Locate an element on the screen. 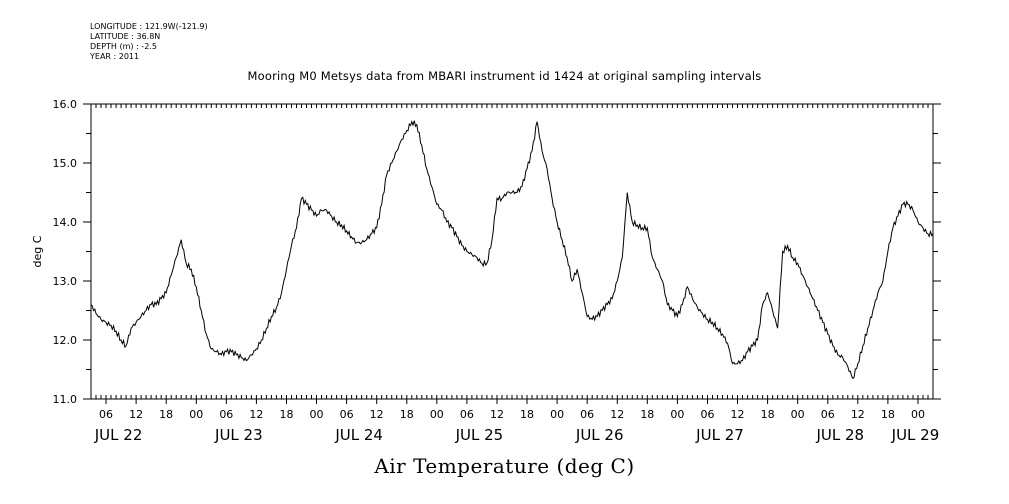 This screenshot has height=504, width=1009. x-day-label: JUL 25 is located at coordinates (479, 435).